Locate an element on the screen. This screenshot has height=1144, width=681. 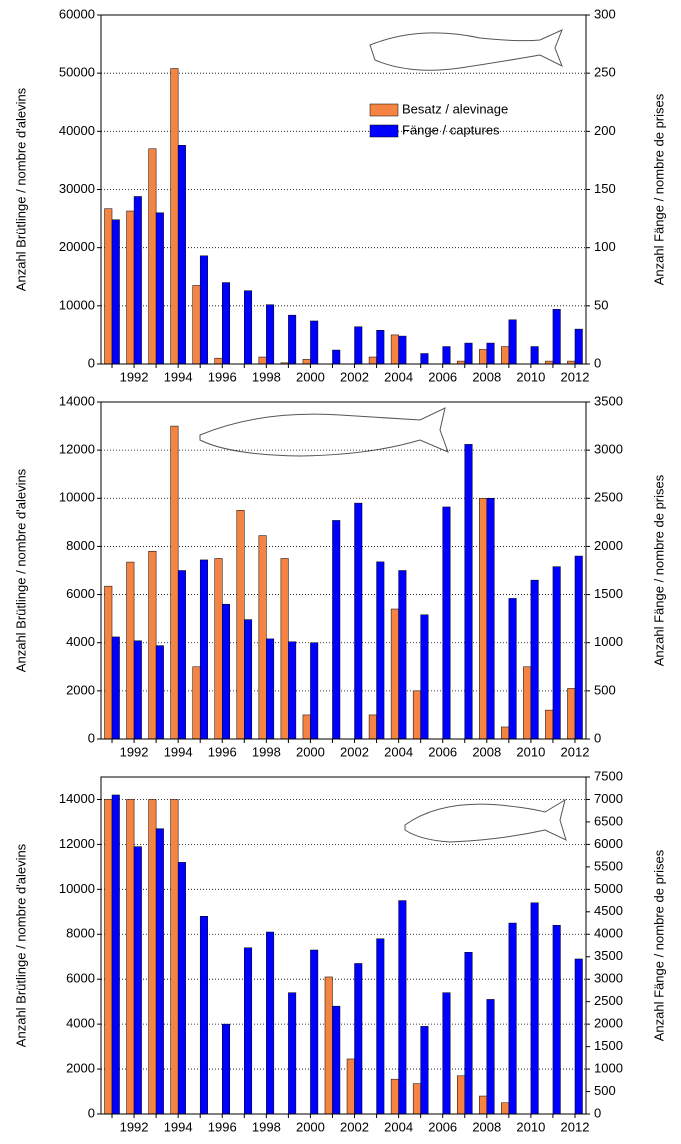
y-tick-label: 20000 is located at coordinates (77, 246).